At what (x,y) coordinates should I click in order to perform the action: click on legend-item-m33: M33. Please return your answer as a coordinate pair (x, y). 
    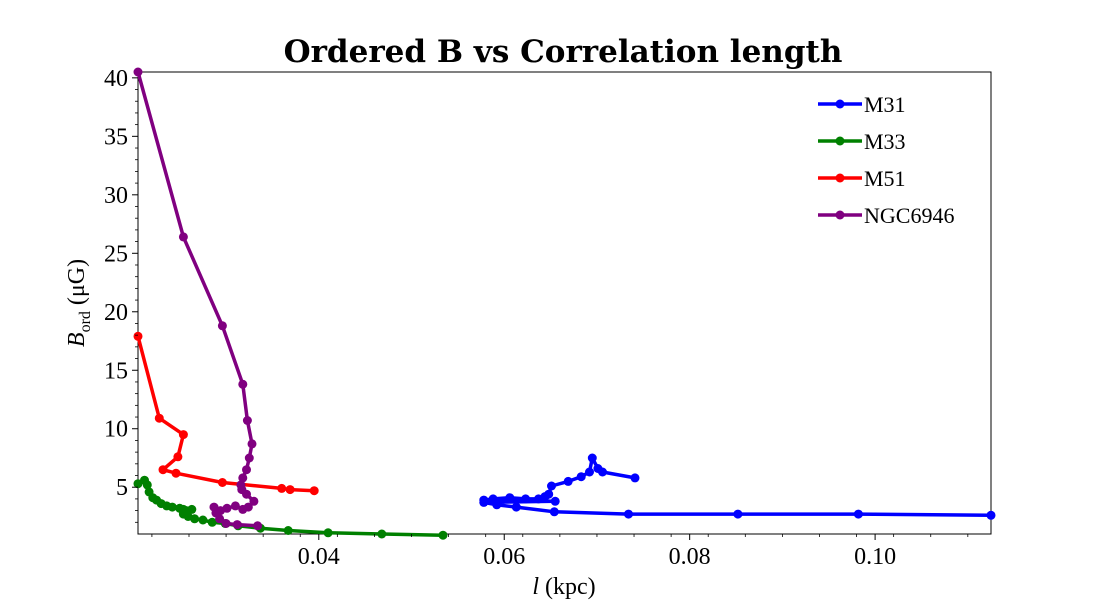
    Looking at the image, I should click on (862, 141).